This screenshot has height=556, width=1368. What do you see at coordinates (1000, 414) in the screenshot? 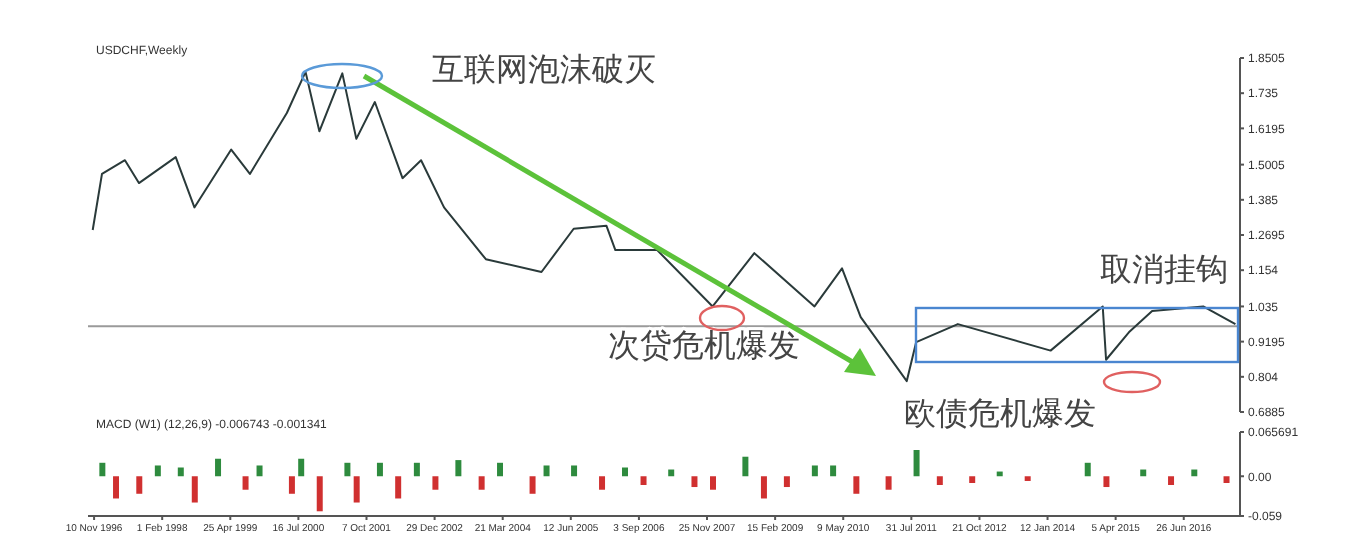
I see `annotation: 欧债危机爆发` at bounding box center [1000, 414].